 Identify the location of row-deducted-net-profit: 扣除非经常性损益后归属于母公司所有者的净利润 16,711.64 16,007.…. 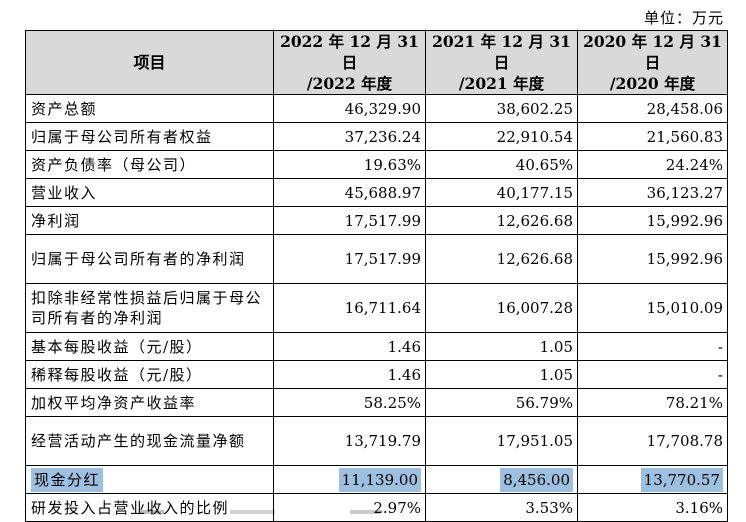
(376, 308).